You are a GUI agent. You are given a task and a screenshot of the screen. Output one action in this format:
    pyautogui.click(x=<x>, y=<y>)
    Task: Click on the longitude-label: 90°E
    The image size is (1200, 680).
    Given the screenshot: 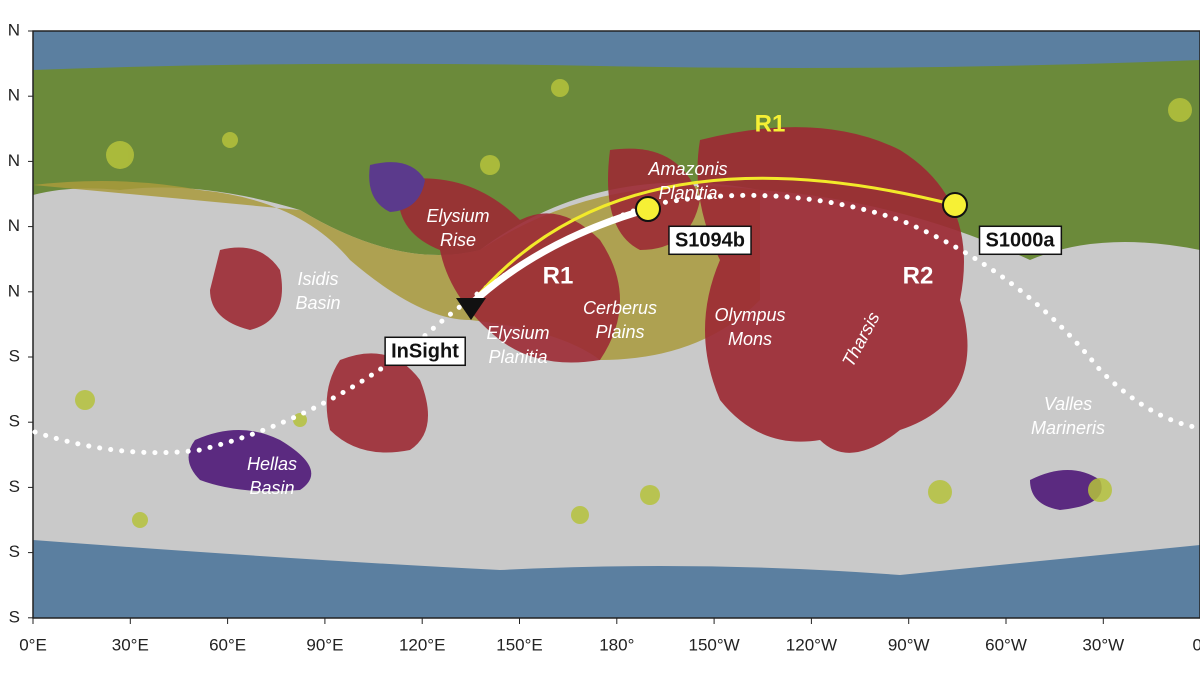 What is the action you would take?
    pyautogui.click(x=324, y=644)
    